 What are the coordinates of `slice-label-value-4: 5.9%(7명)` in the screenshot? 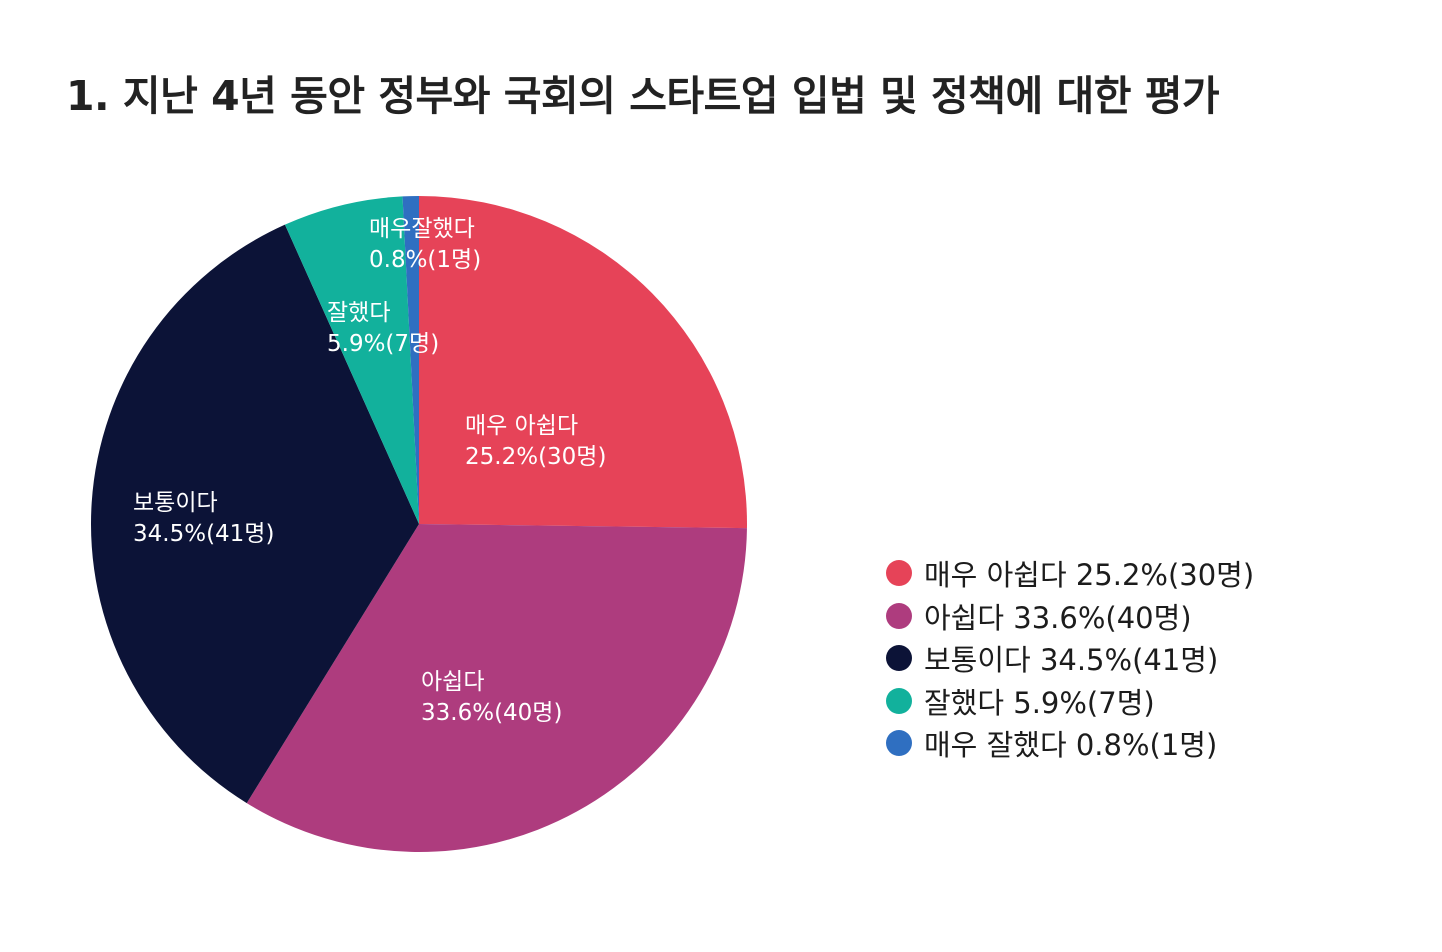 It's located at (383, 344).